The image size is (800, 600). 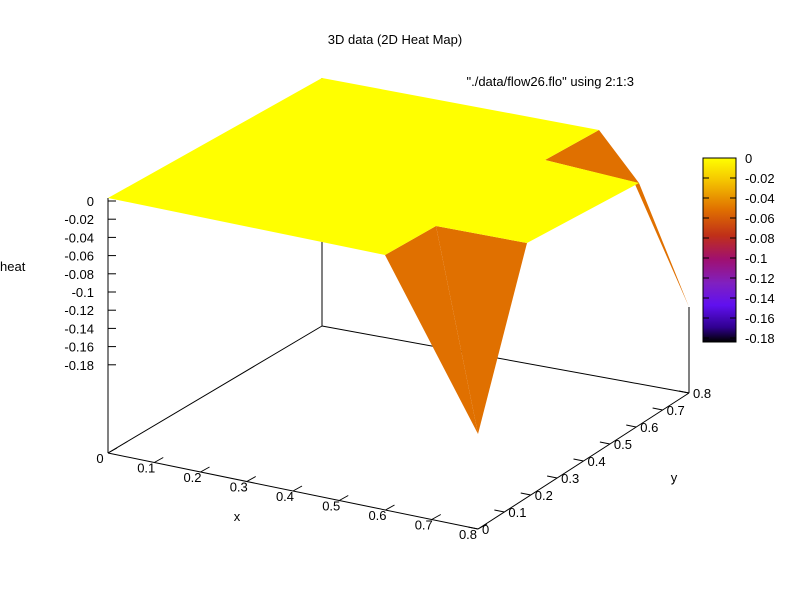 I want to click on x-tick-label: 0.1, so click(x=146, y=468).